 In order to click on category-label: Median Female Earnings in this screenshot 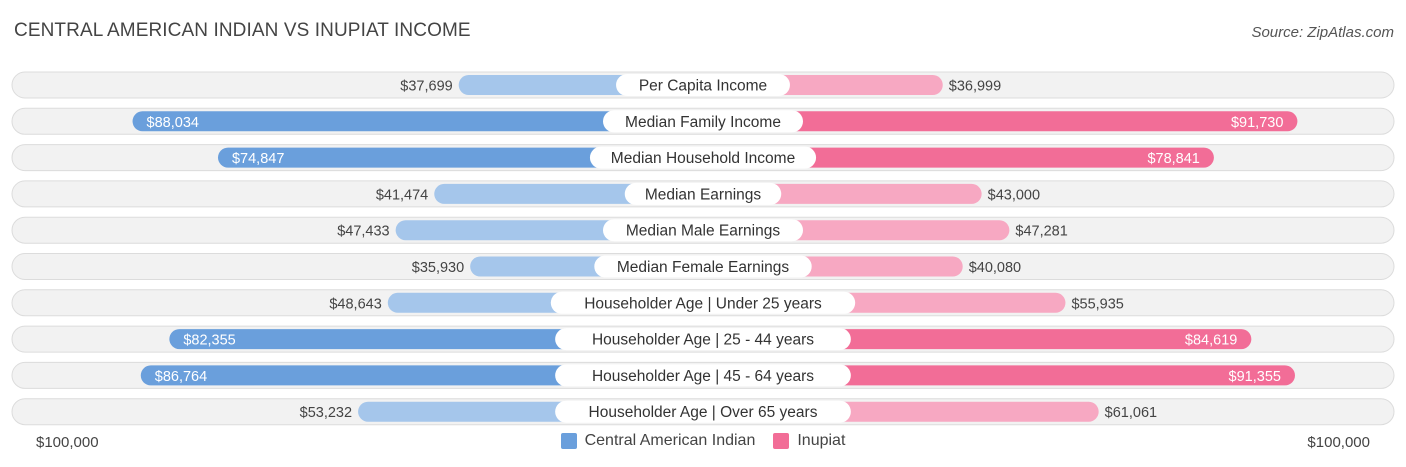, I will do `click(703, 267)`.